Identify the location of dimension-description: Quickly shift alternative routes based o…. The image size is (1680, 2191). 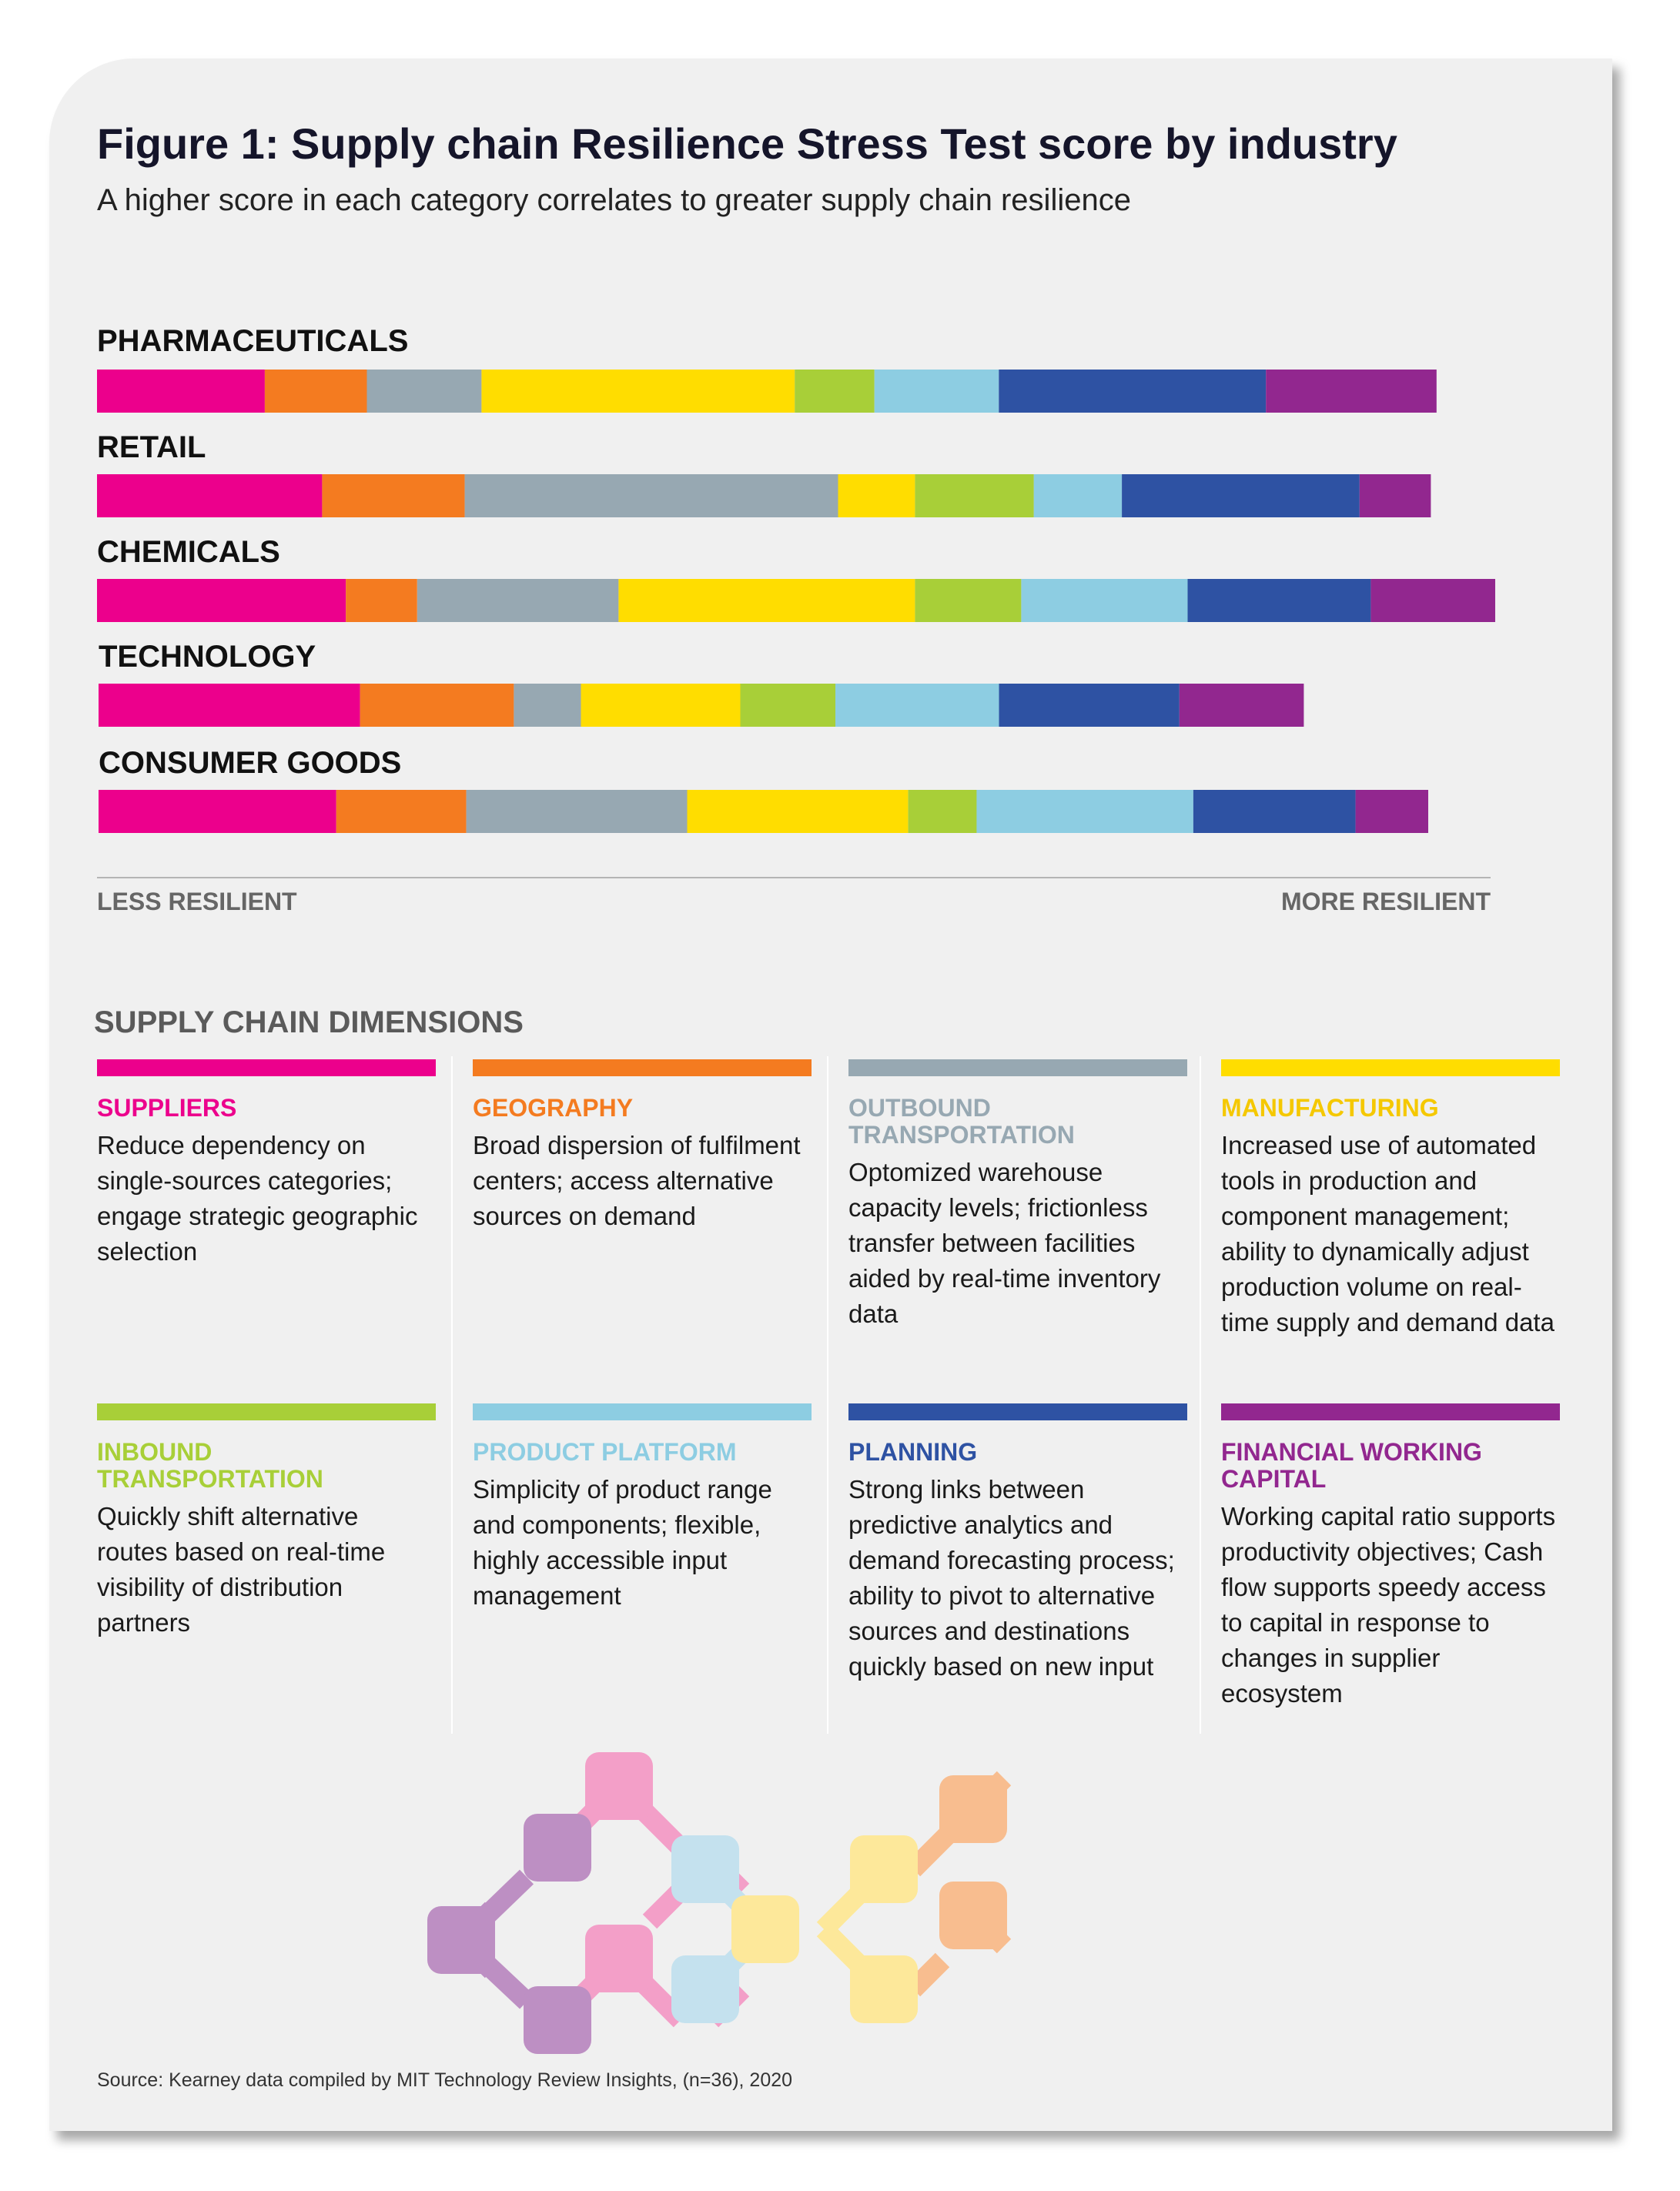
(241, 1569).